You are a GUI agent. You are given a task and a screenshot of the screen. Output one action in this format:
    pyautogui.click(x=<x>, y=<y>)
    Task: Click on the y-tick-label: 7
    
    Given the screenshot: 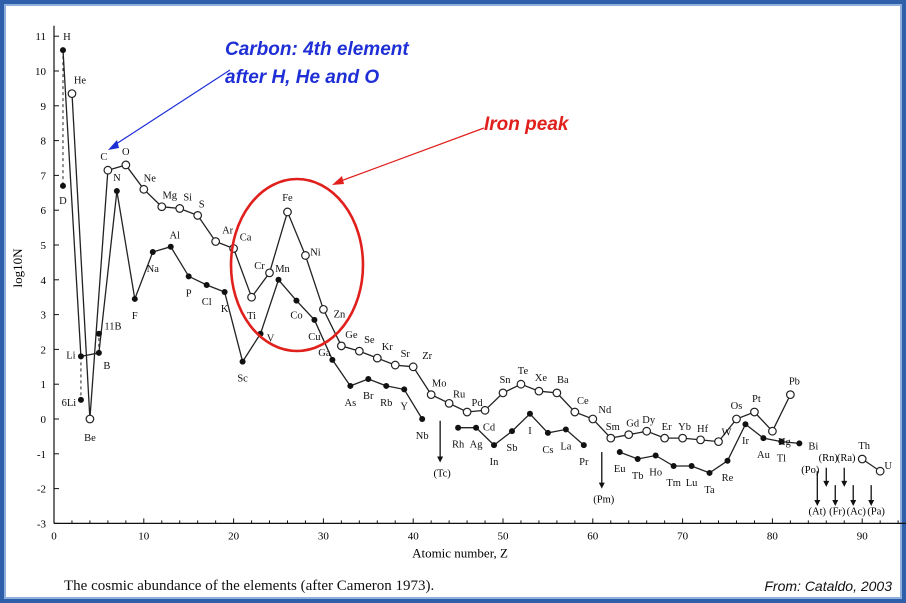 What is the action you would take?
    pyautogui.click(x=44, y=176)
    